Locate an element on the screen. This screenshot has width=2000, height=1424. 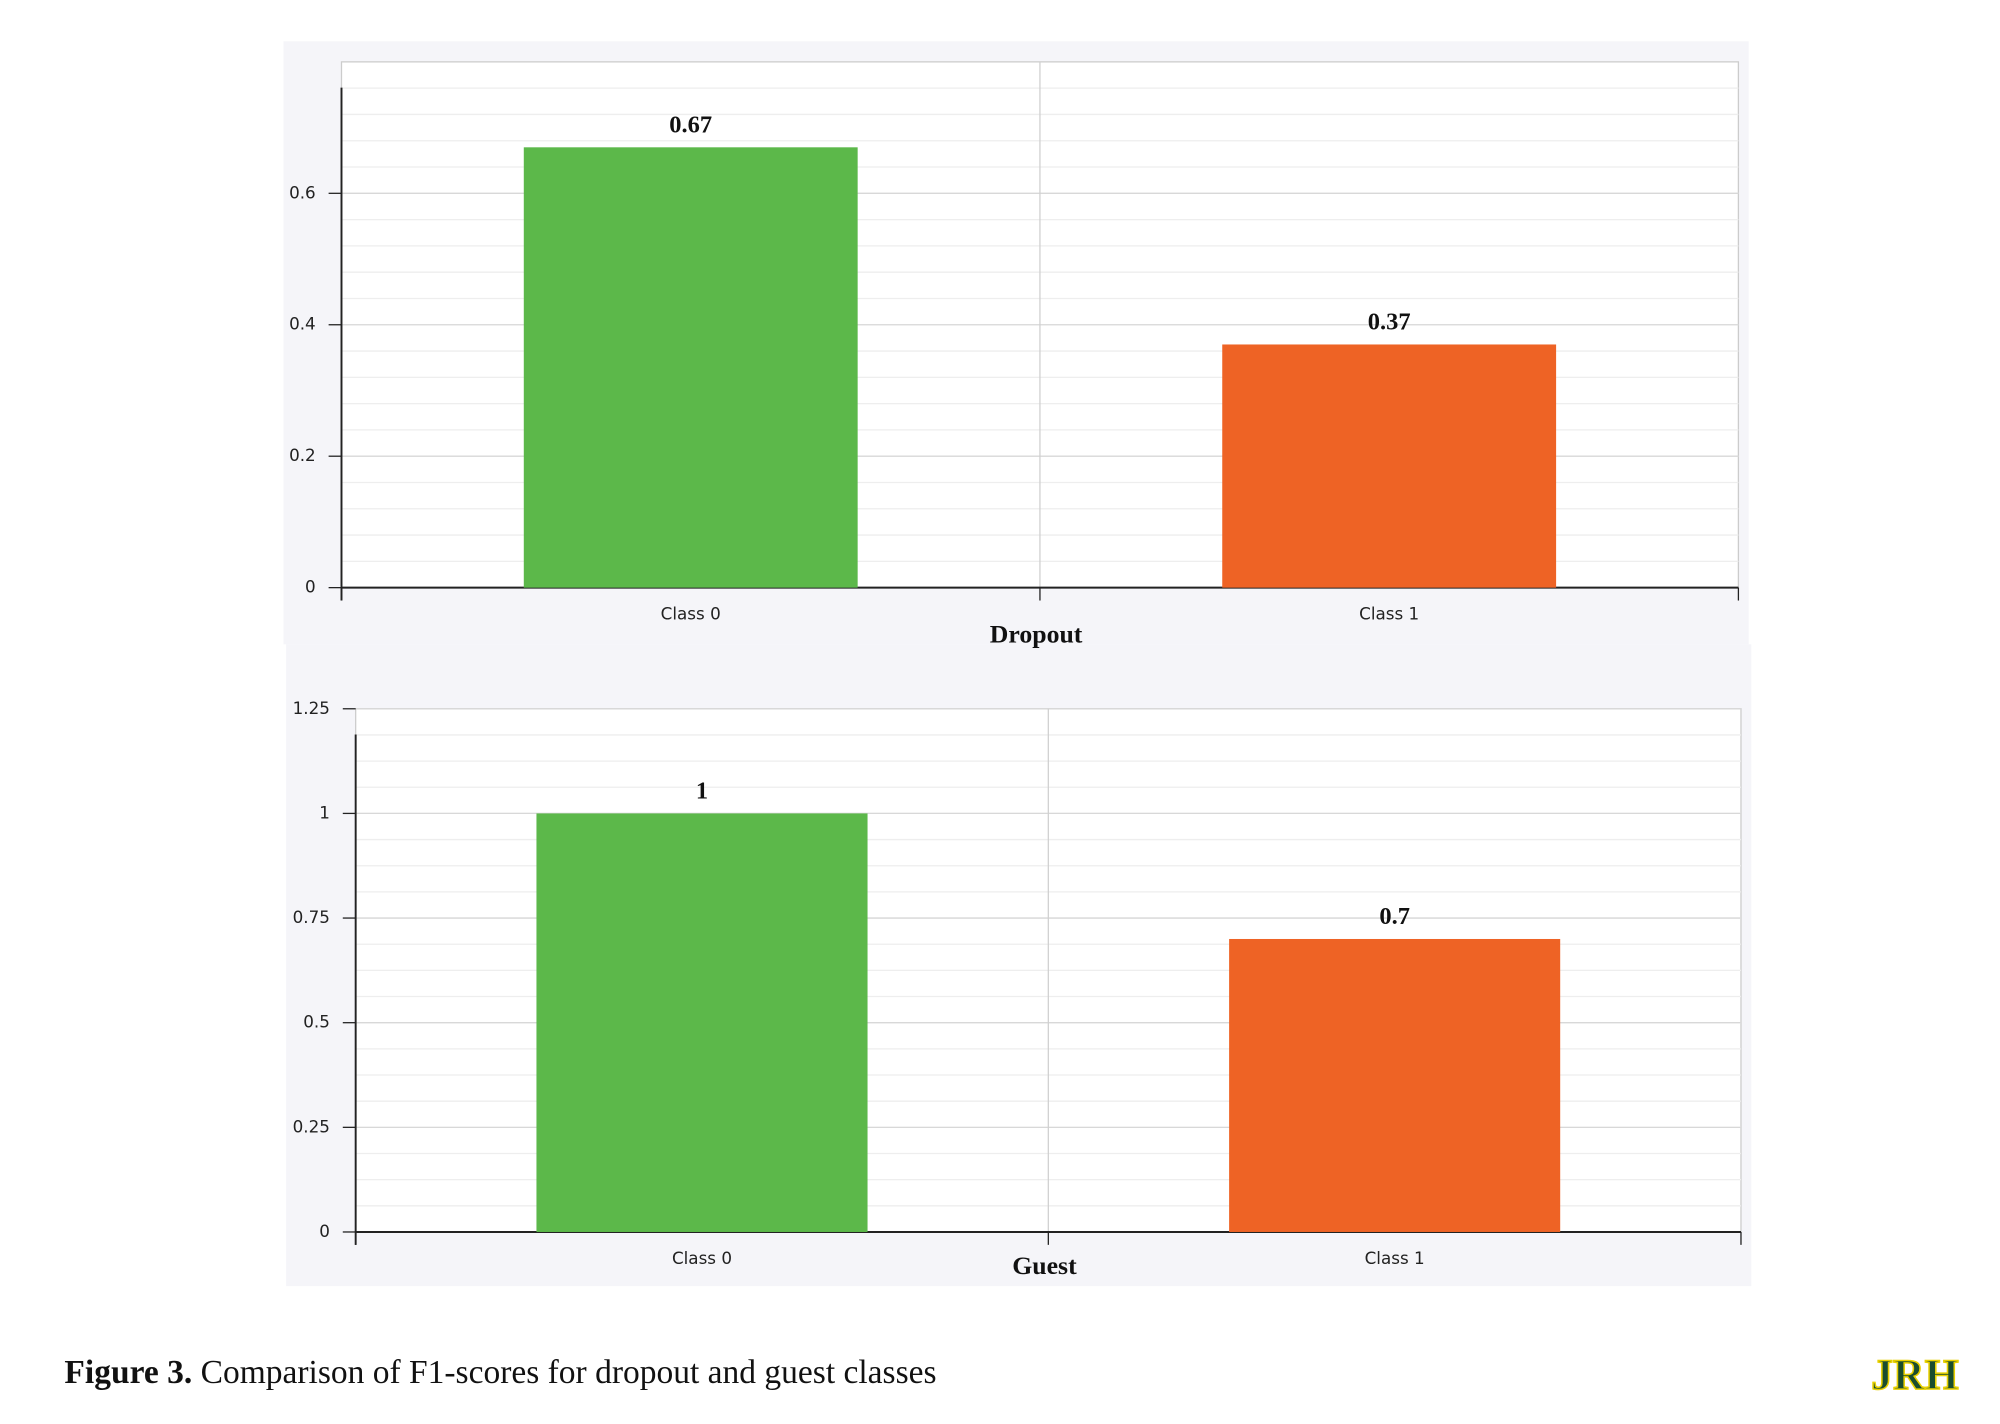
logo: JRH is located at coordinates (1915, 1375).